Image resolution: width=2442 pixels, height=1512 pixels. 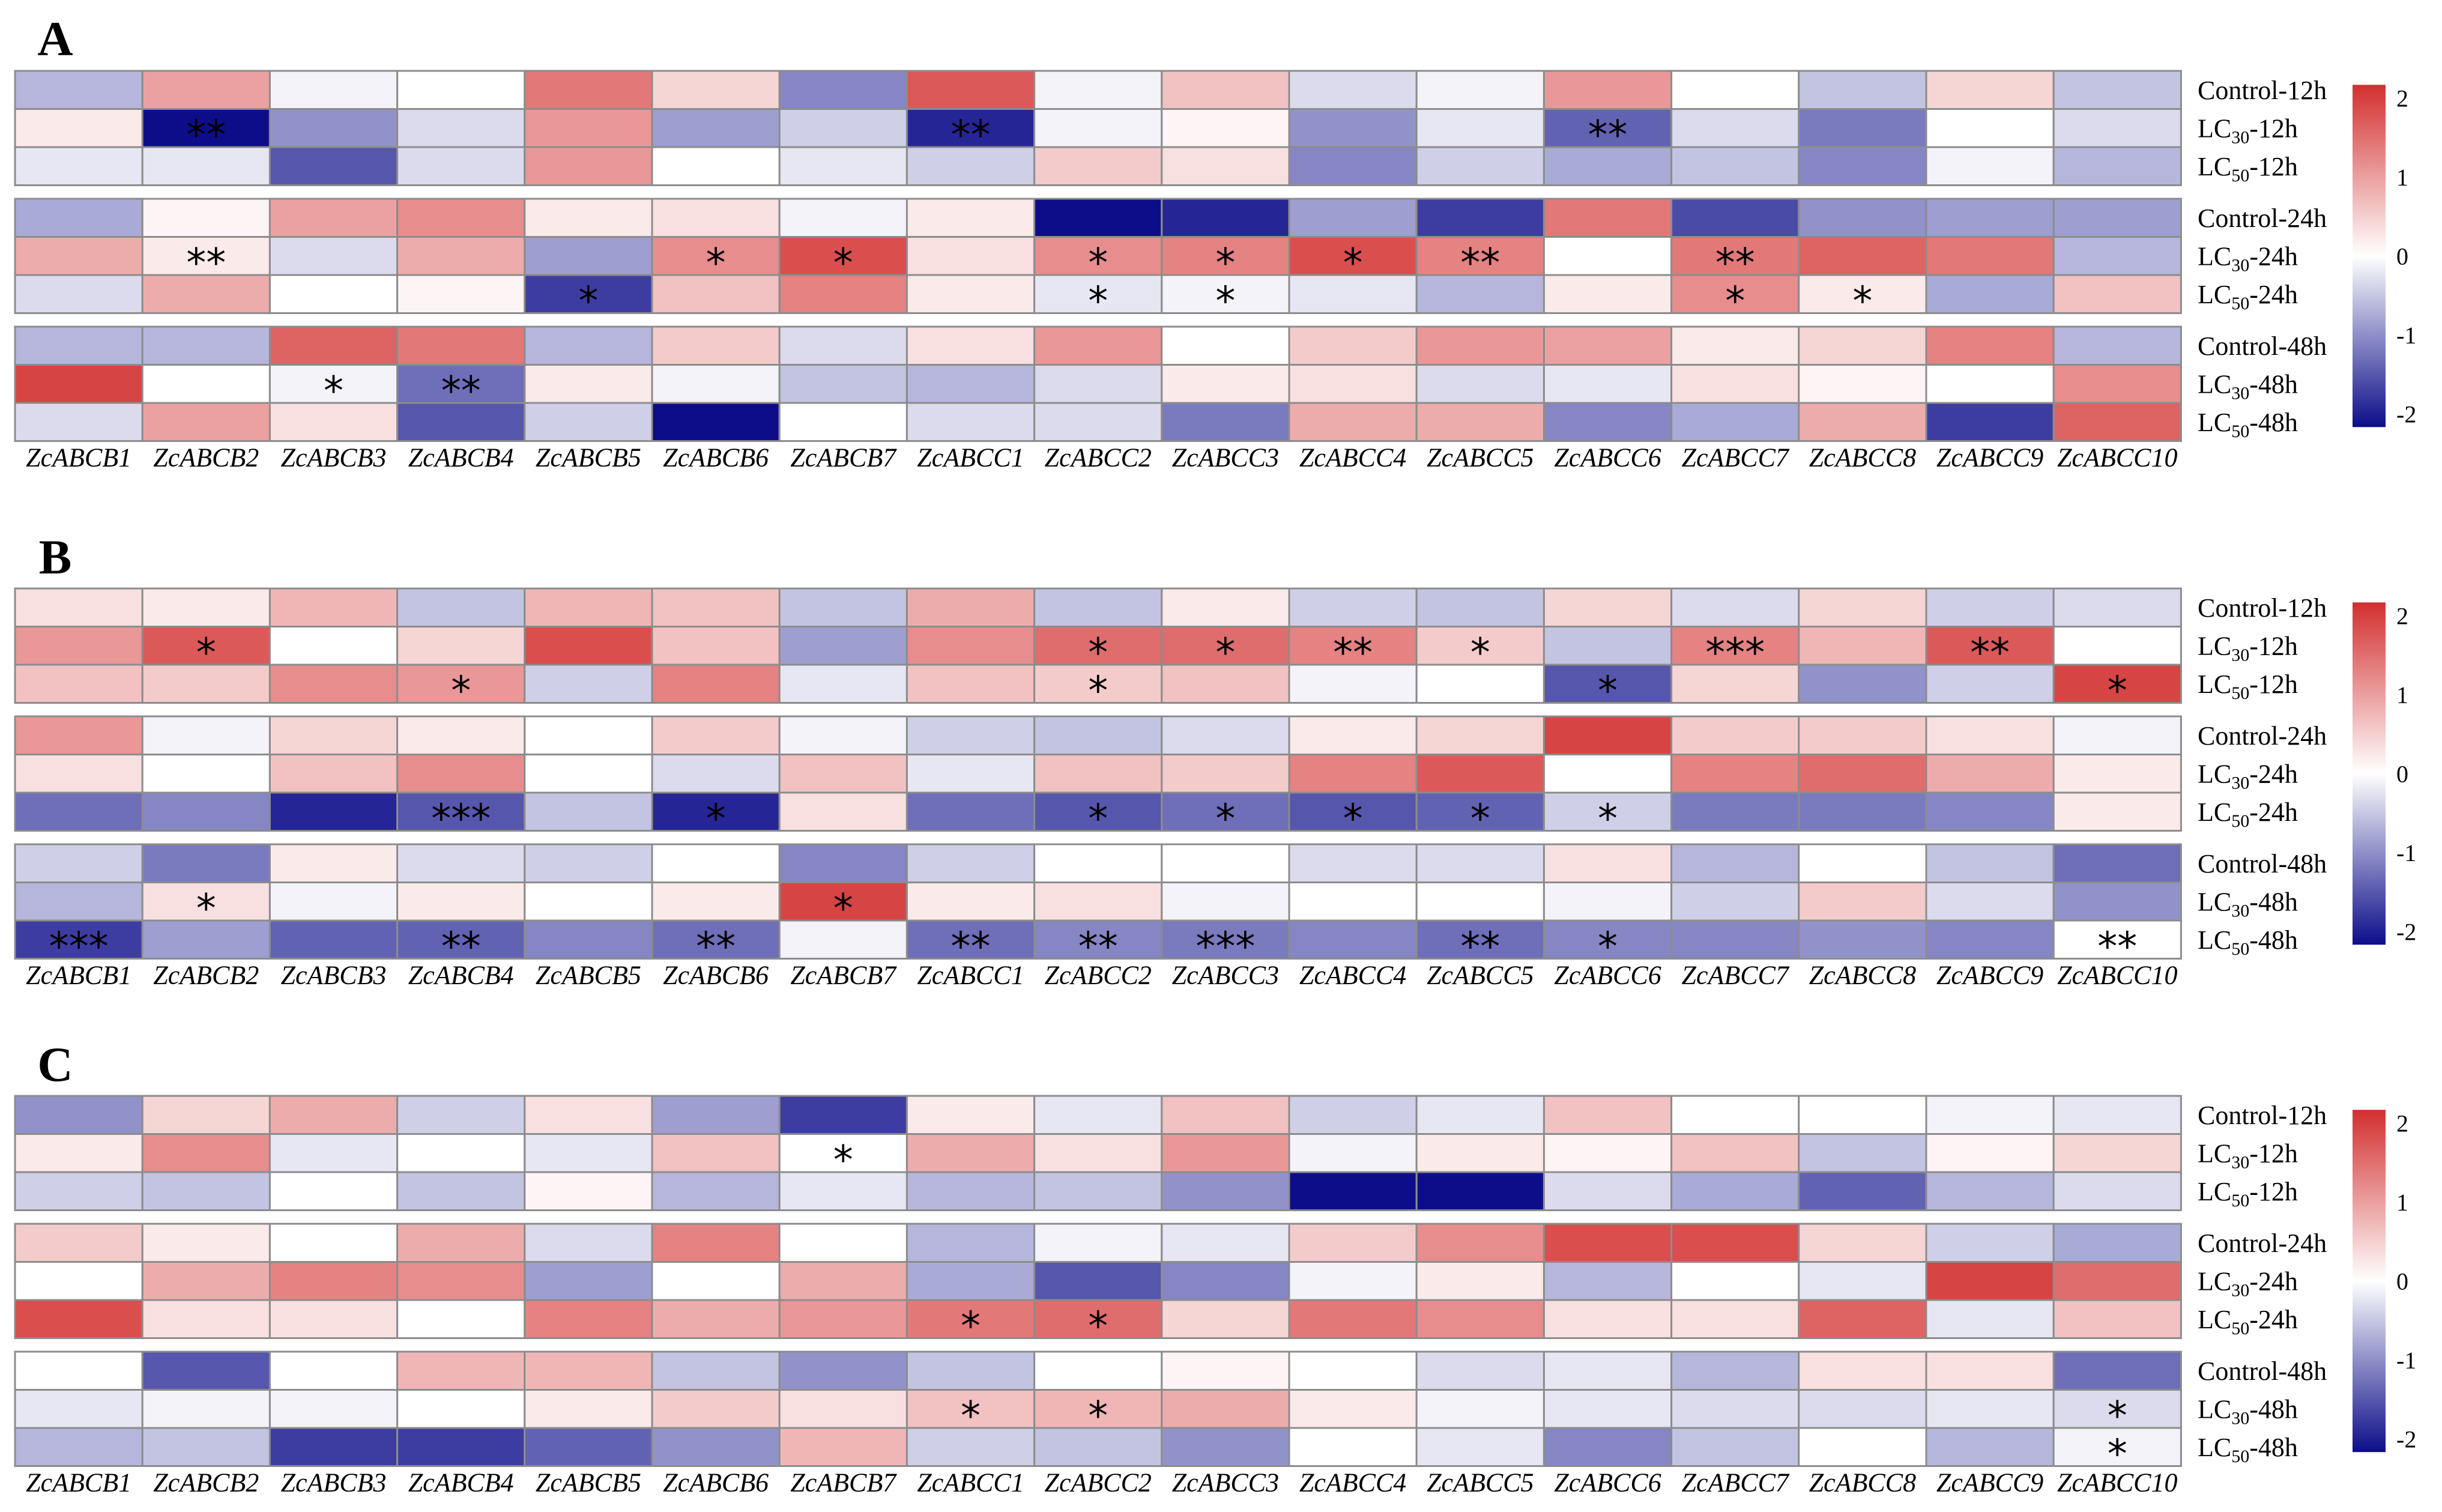 What do you see at coordinates (55, 39) in the screenshot?
I see `panel-label: A` at bounding box center [55, 39].